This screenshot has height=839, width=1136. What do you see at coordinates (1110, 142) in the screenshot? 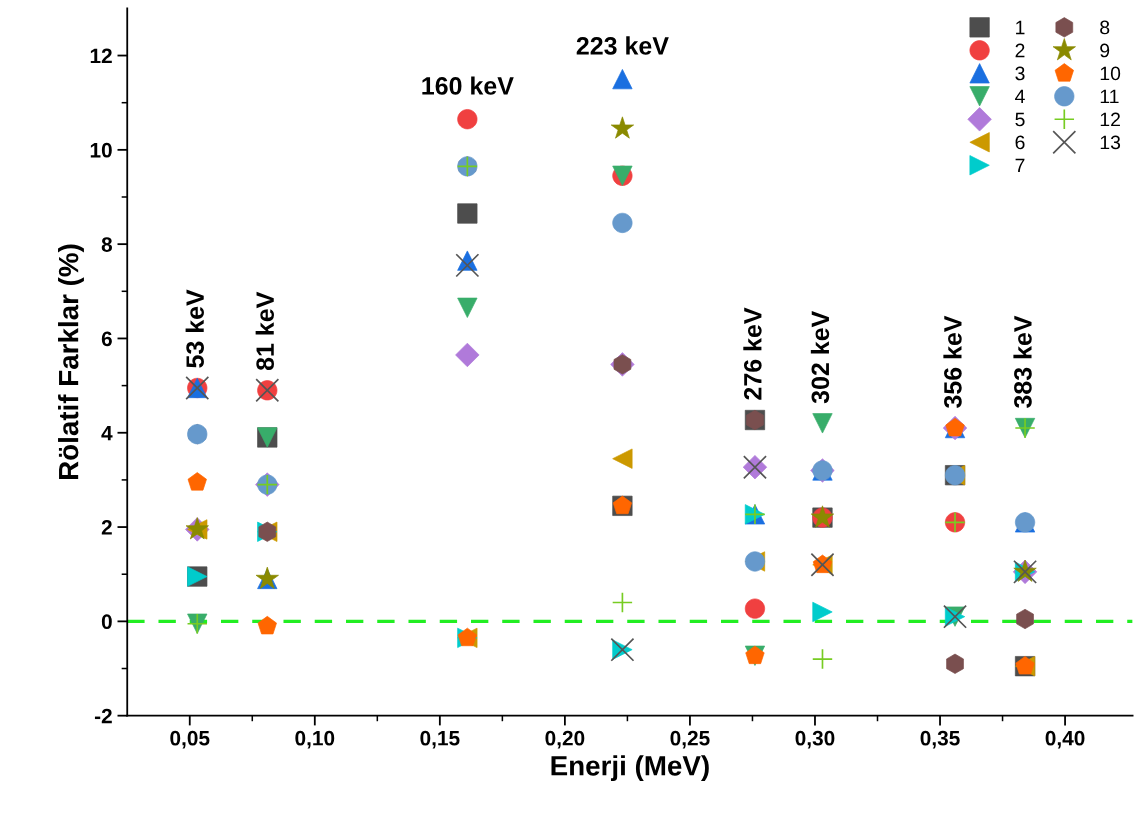
I see `legend-label: 13` at bounding box center [1110, 142].